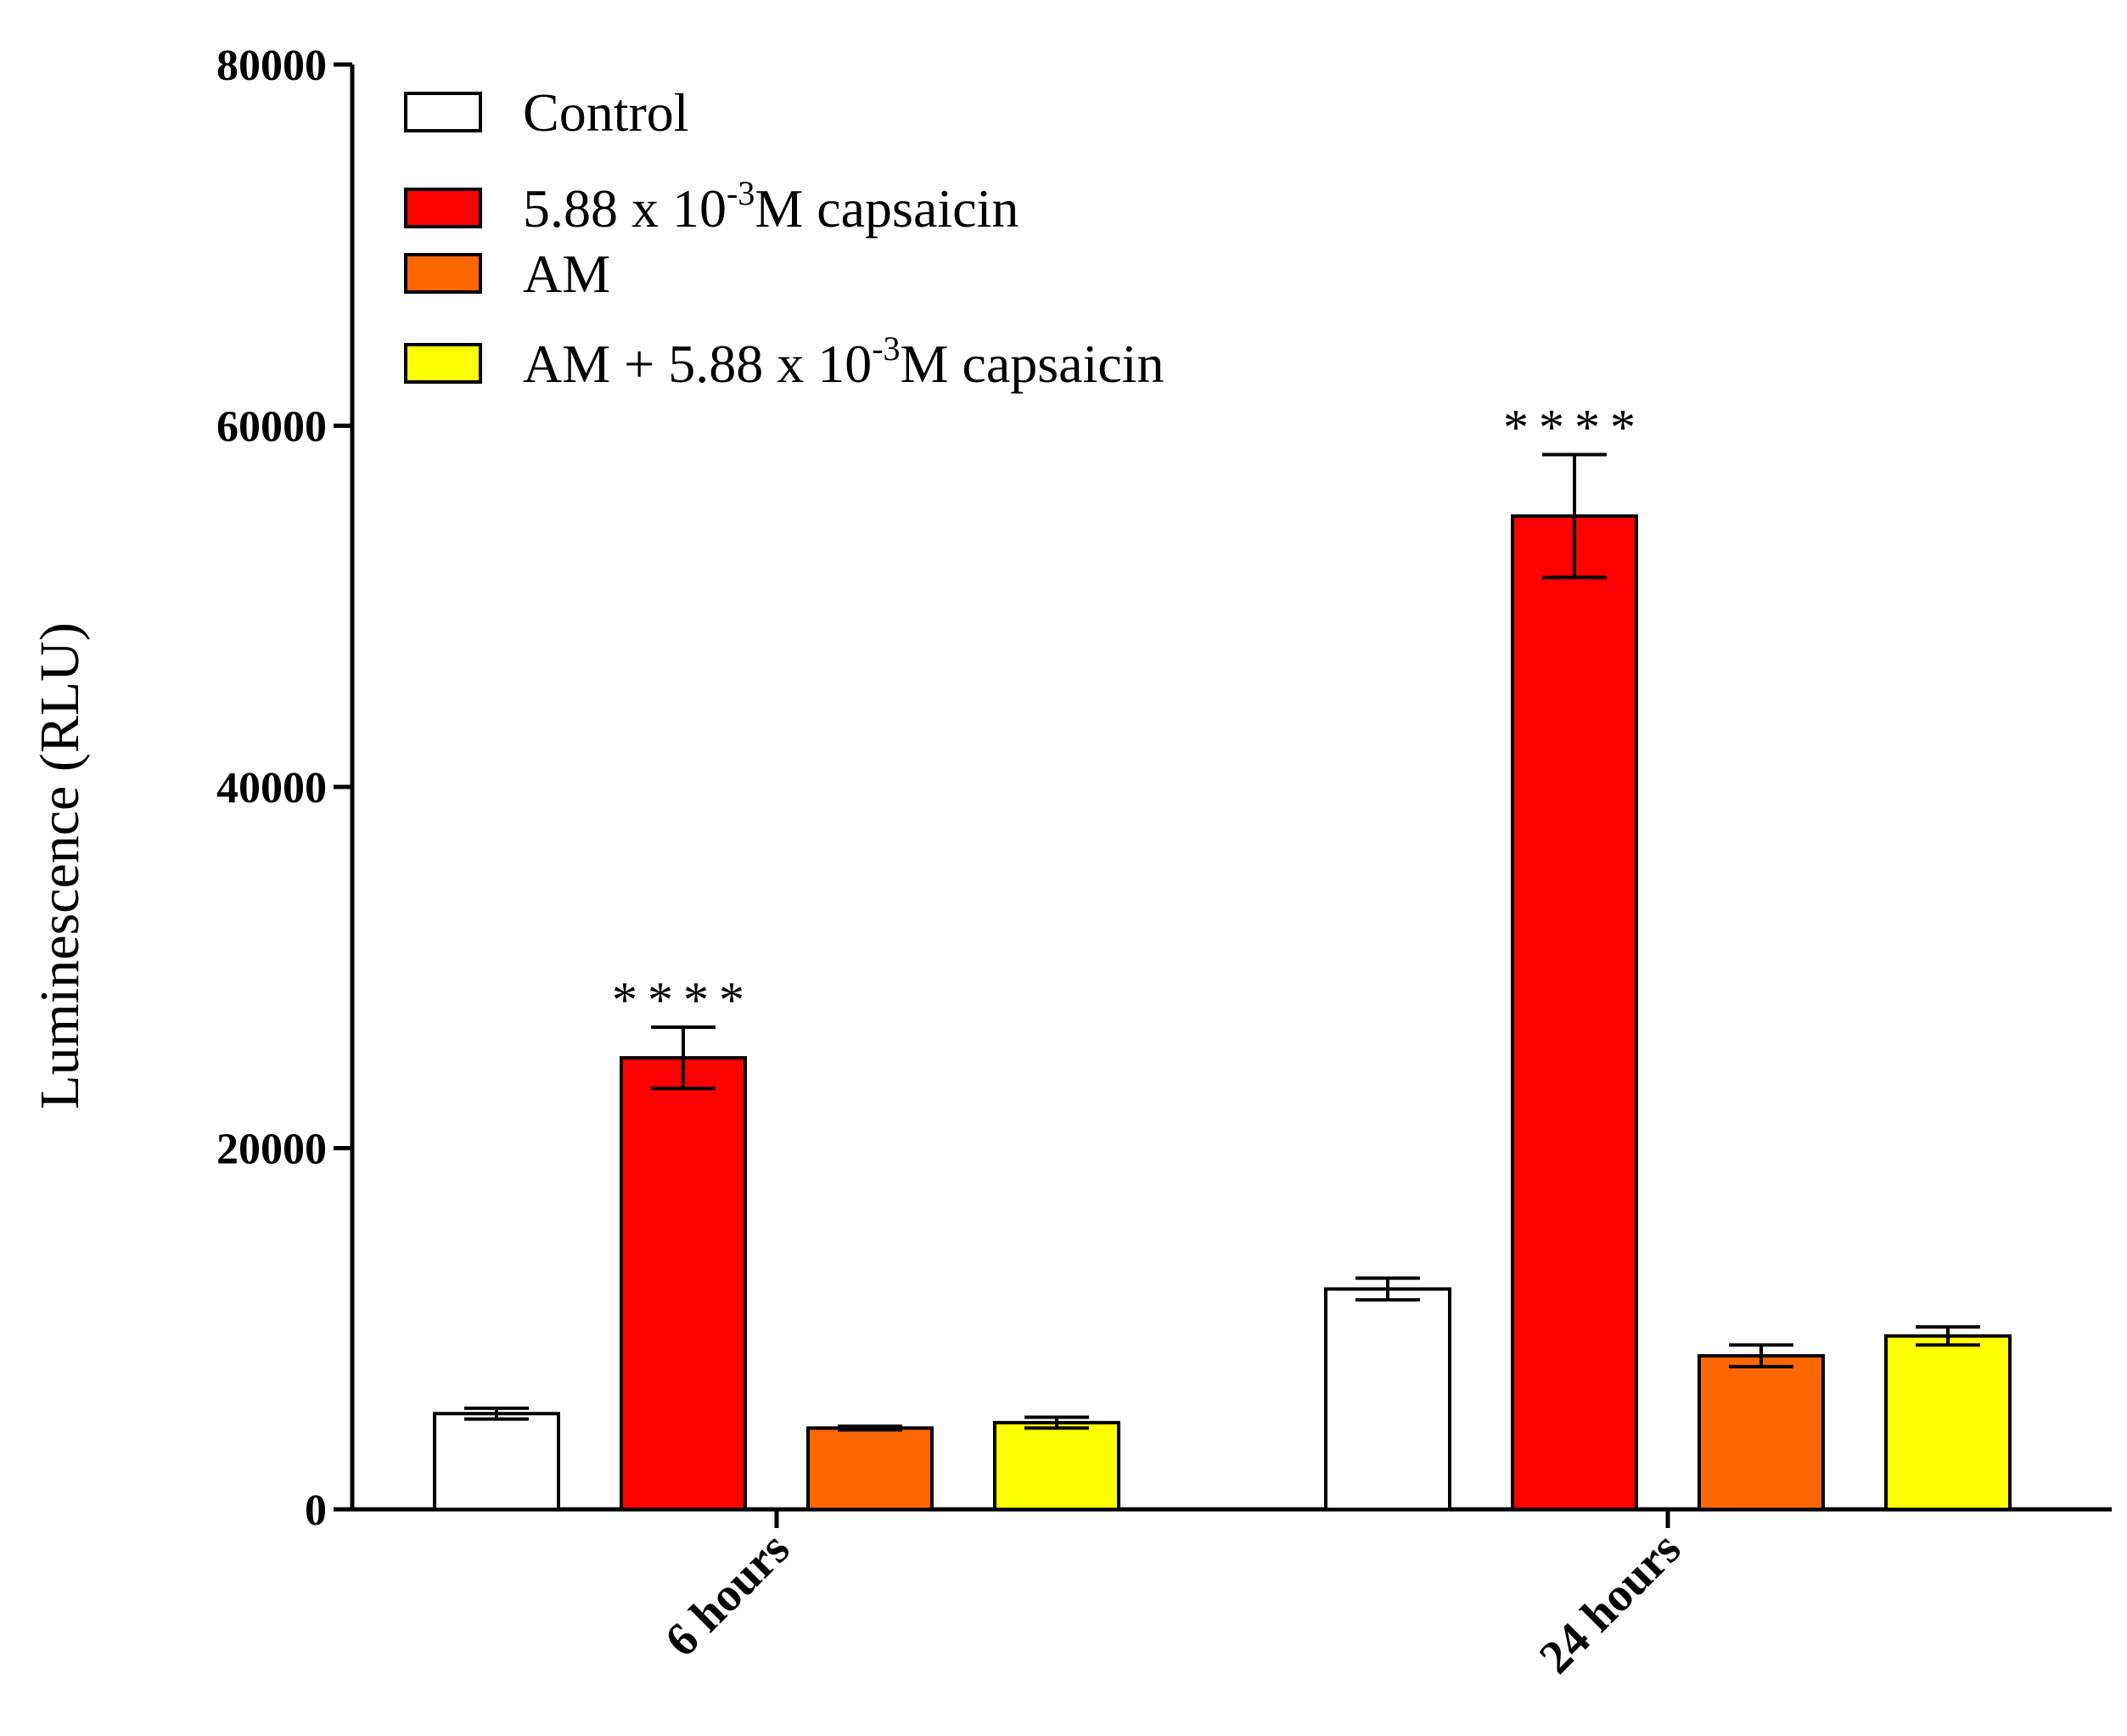  I want to click on legend-label: Control, so click(606, 112).